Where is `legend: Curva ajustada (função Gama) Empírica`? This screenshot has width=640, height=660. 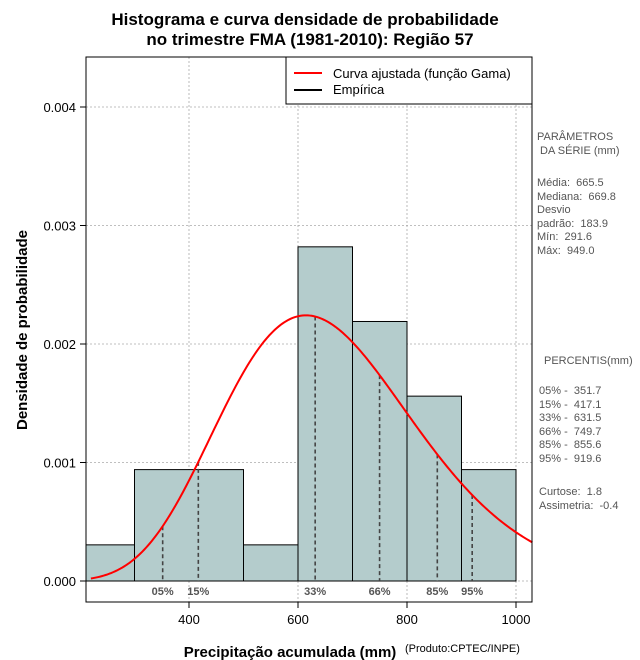 legend: Curva ajustada (função Gama) Empírica is located at coordinates (409, 80).